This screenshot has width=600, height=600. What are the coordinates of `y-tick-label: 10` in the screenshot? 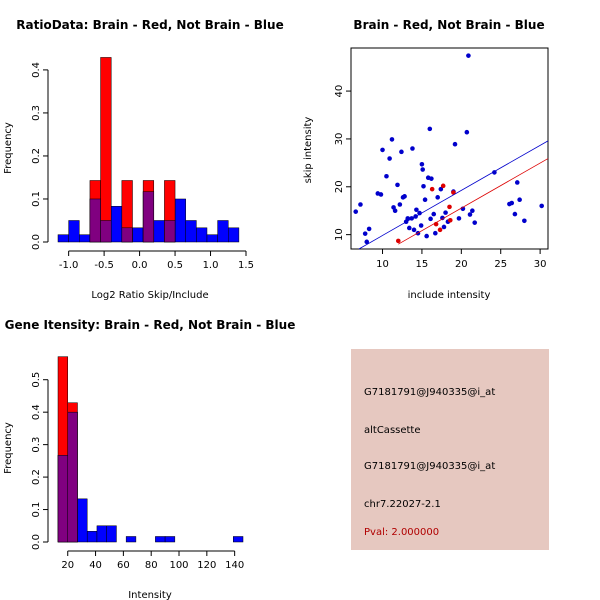 It's located at (339, 234).